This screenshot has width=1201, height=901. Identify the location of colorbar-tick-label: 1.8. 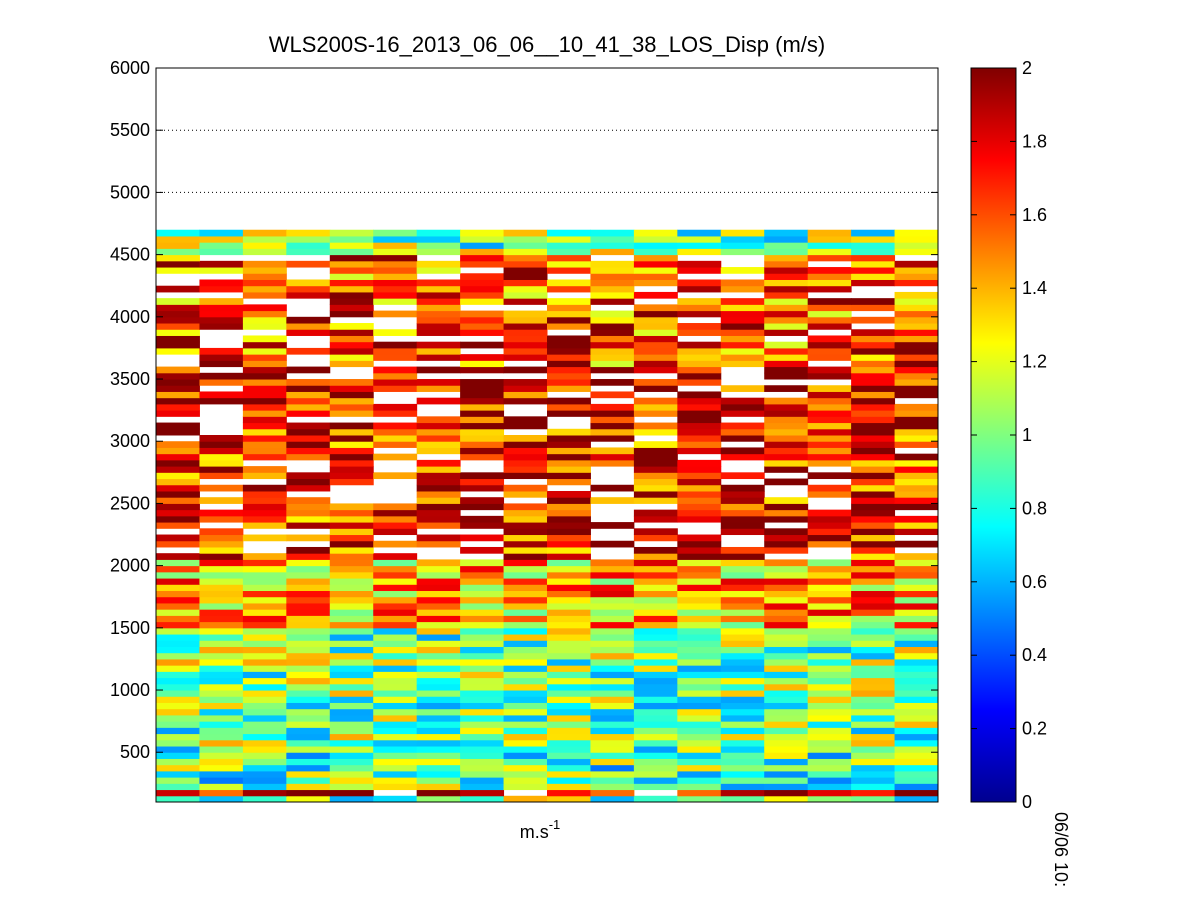
(1034, 141).